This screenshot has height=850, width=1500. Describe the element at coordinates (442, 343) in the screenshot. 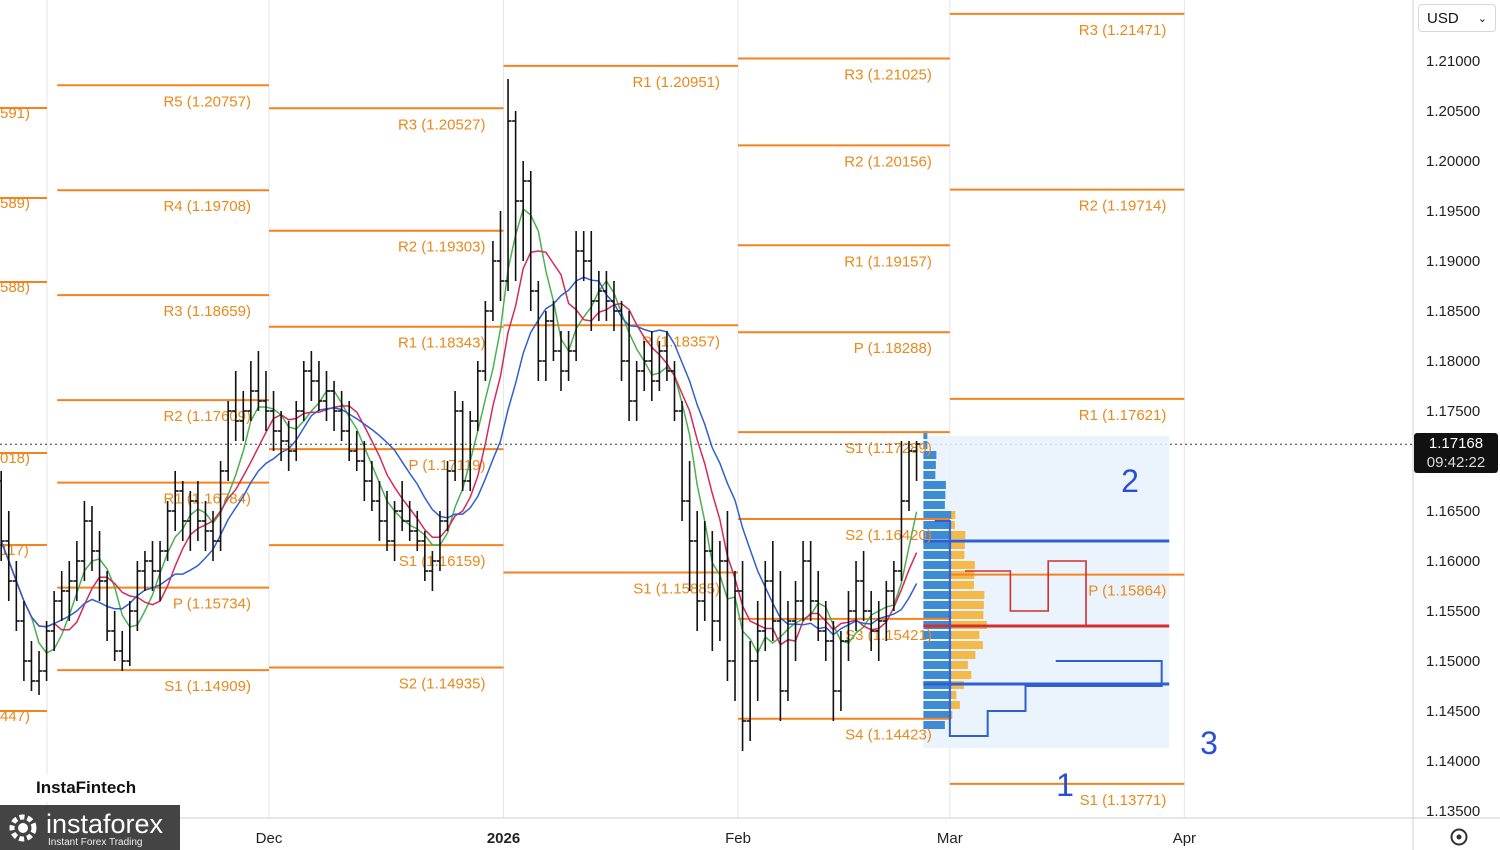

I see `pivot-label-r1: R1 (1.18343)` at that location.